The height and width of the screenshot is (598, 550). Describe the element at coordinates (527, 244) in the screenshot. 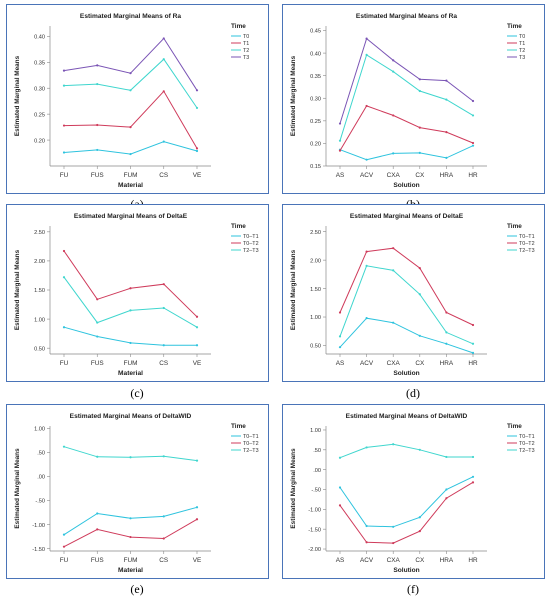

I see `legend-label: T0–T2` at that location.